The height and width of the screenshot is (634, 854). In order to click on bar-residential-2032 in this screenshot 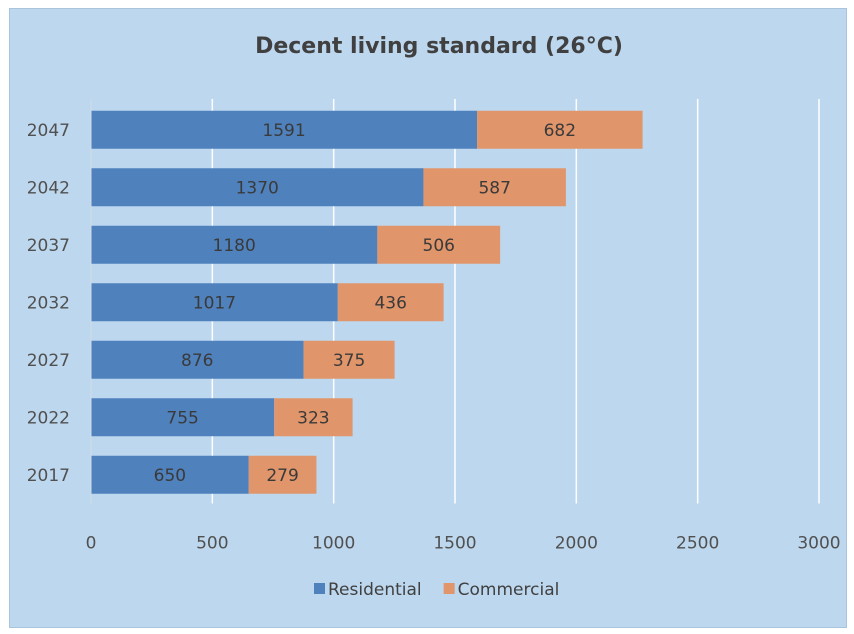, I will do `click(214, 302)`.